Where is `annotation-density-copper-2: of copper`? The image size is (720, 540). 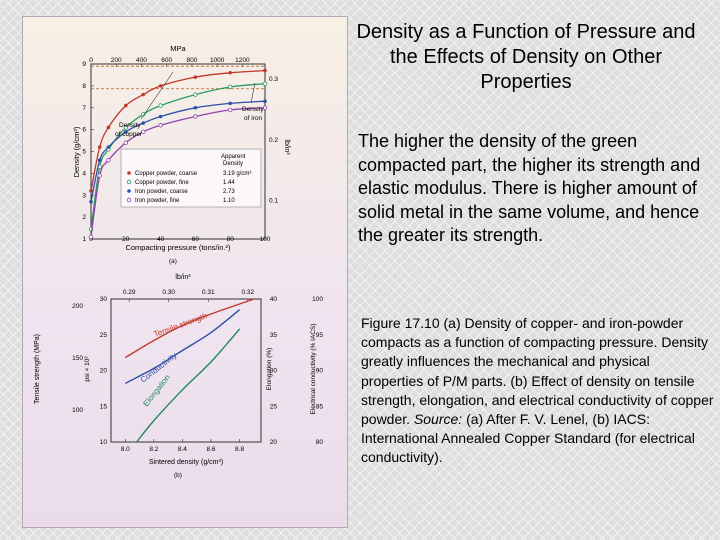 annotation-density-copper-2: of copper is located at coordinates (129, 134).